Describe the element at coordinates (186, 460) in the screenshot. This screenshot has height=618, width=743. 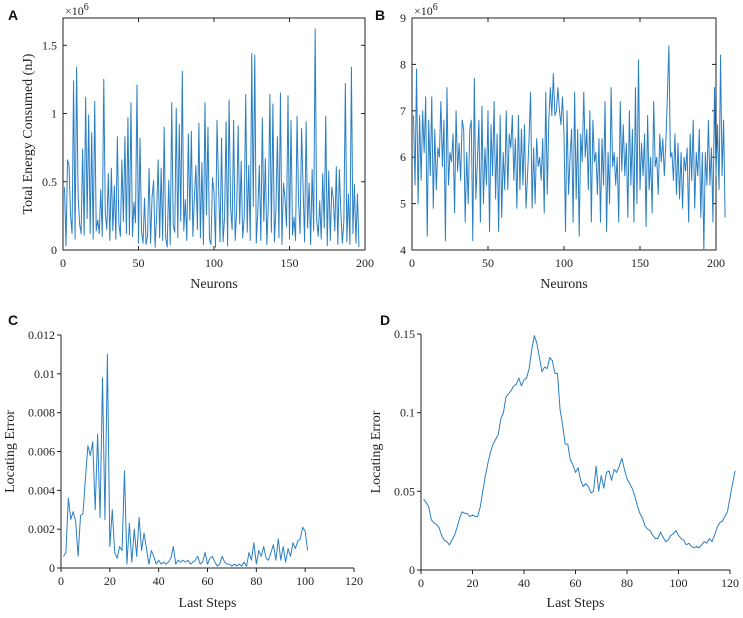
I see `series-line-c` at that location.